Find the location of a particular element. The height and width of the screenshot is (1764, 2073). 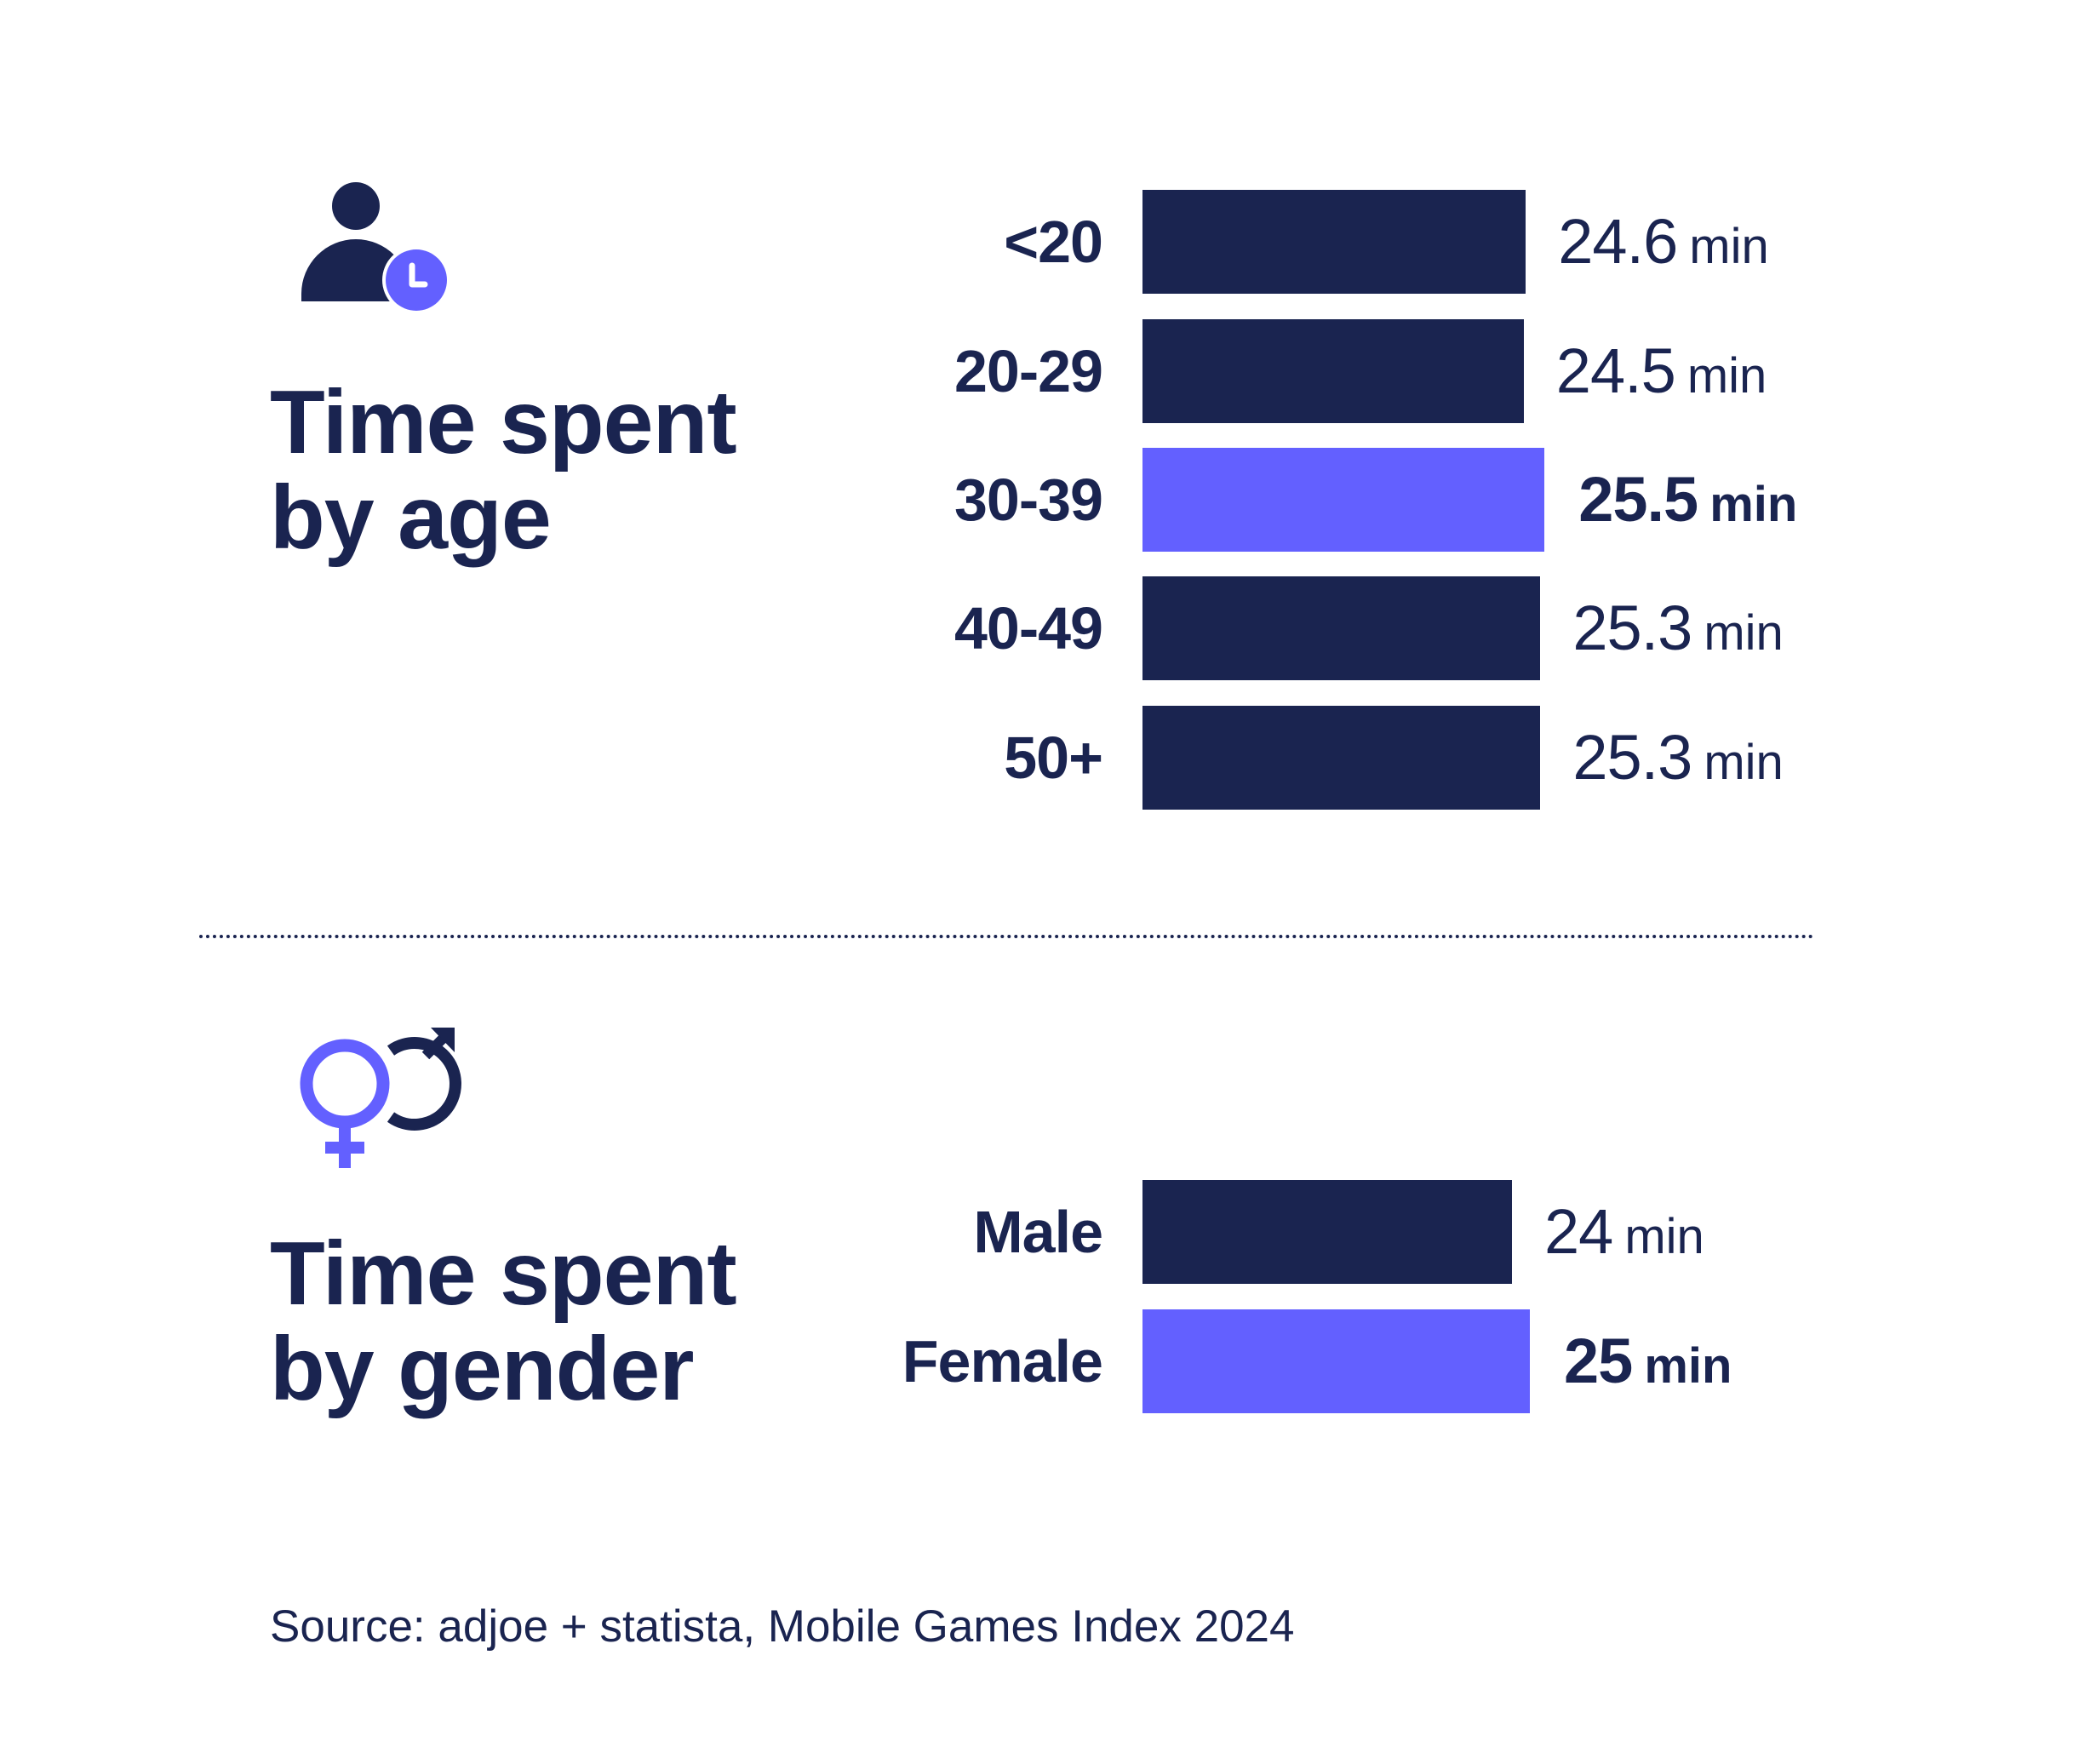

title-line: by age is located at coordinates (411, 517).